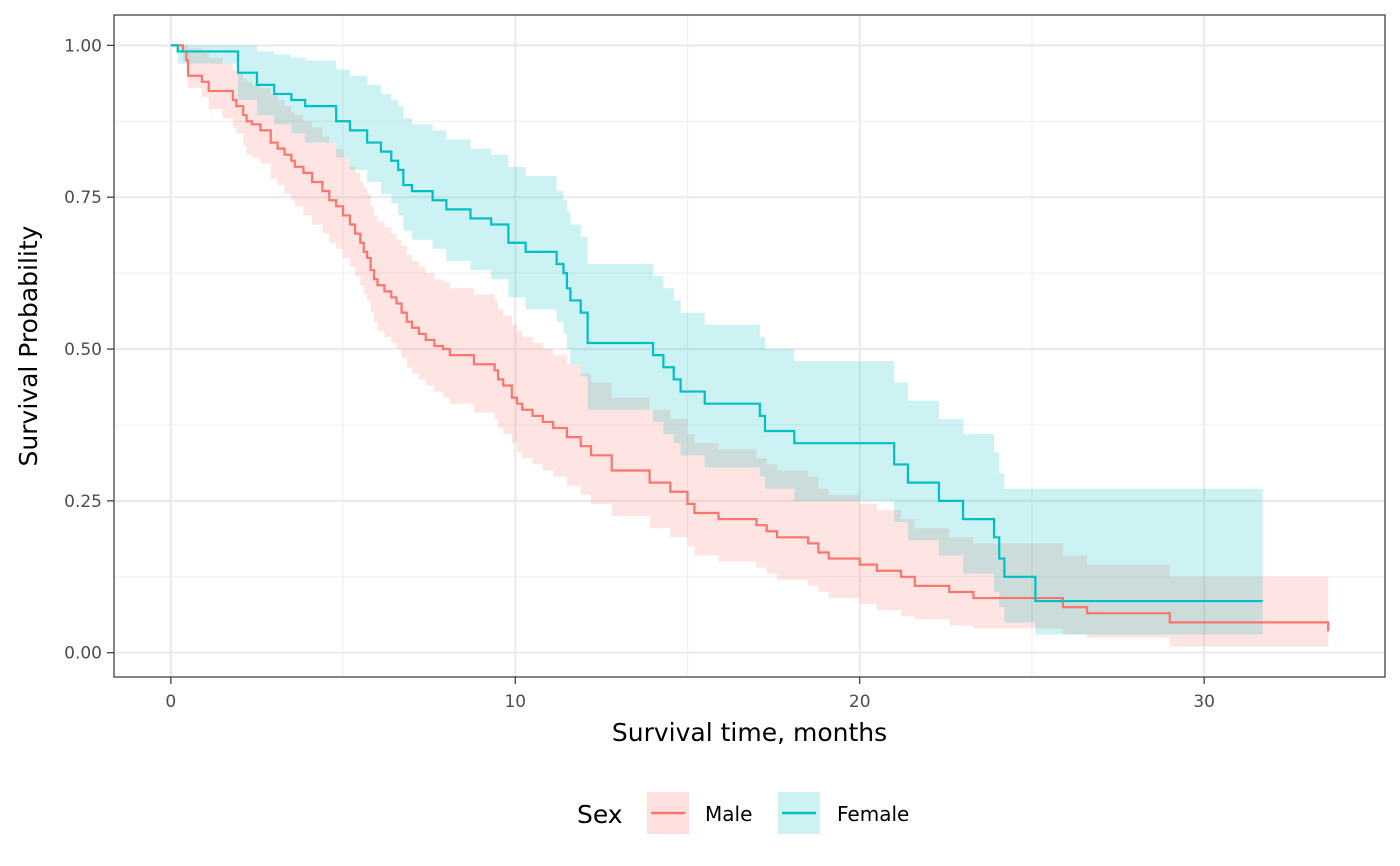 This screenshot has height=866, width=1400. What do you see at coordinates (83, 350) in the screenshot?
I see `y-tick-label: 0.50` at bounding box center [83, 350].